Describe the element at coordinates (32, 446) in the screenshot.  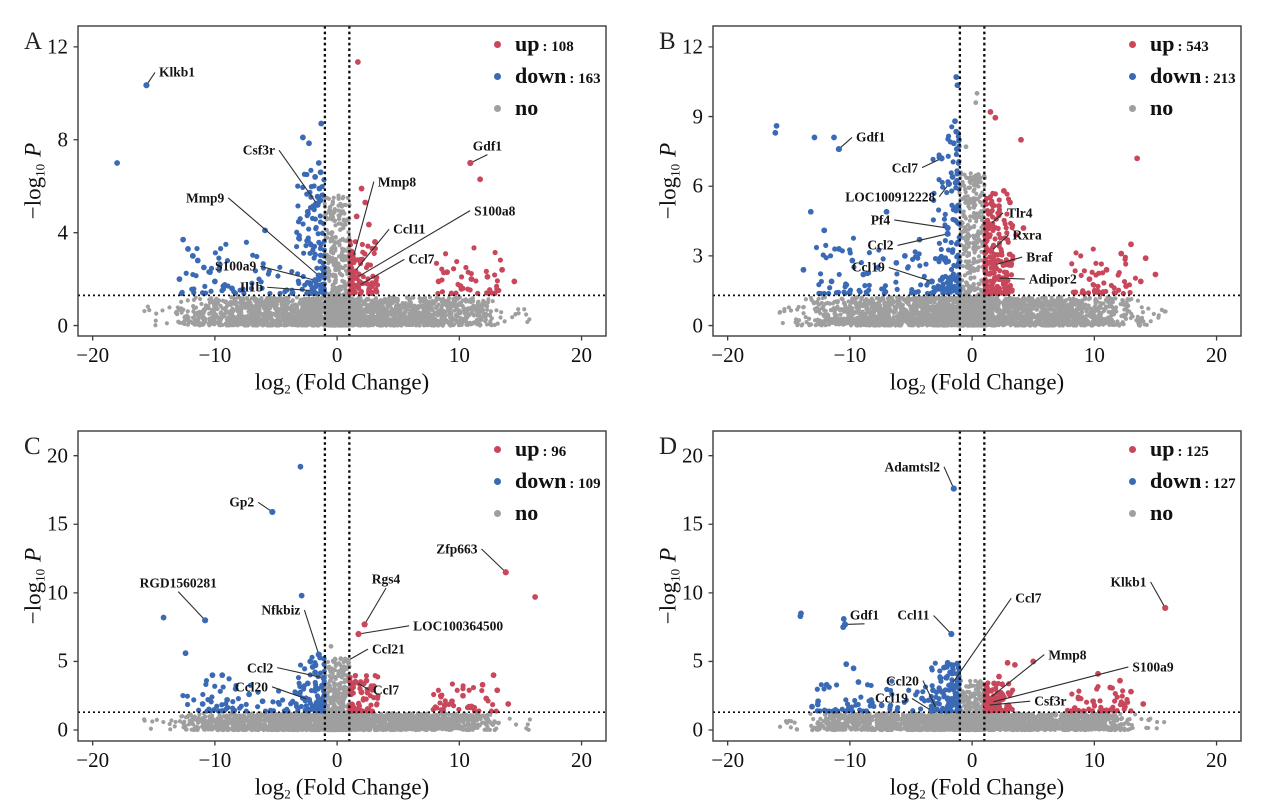
I see `panel-letter: C` at that location.